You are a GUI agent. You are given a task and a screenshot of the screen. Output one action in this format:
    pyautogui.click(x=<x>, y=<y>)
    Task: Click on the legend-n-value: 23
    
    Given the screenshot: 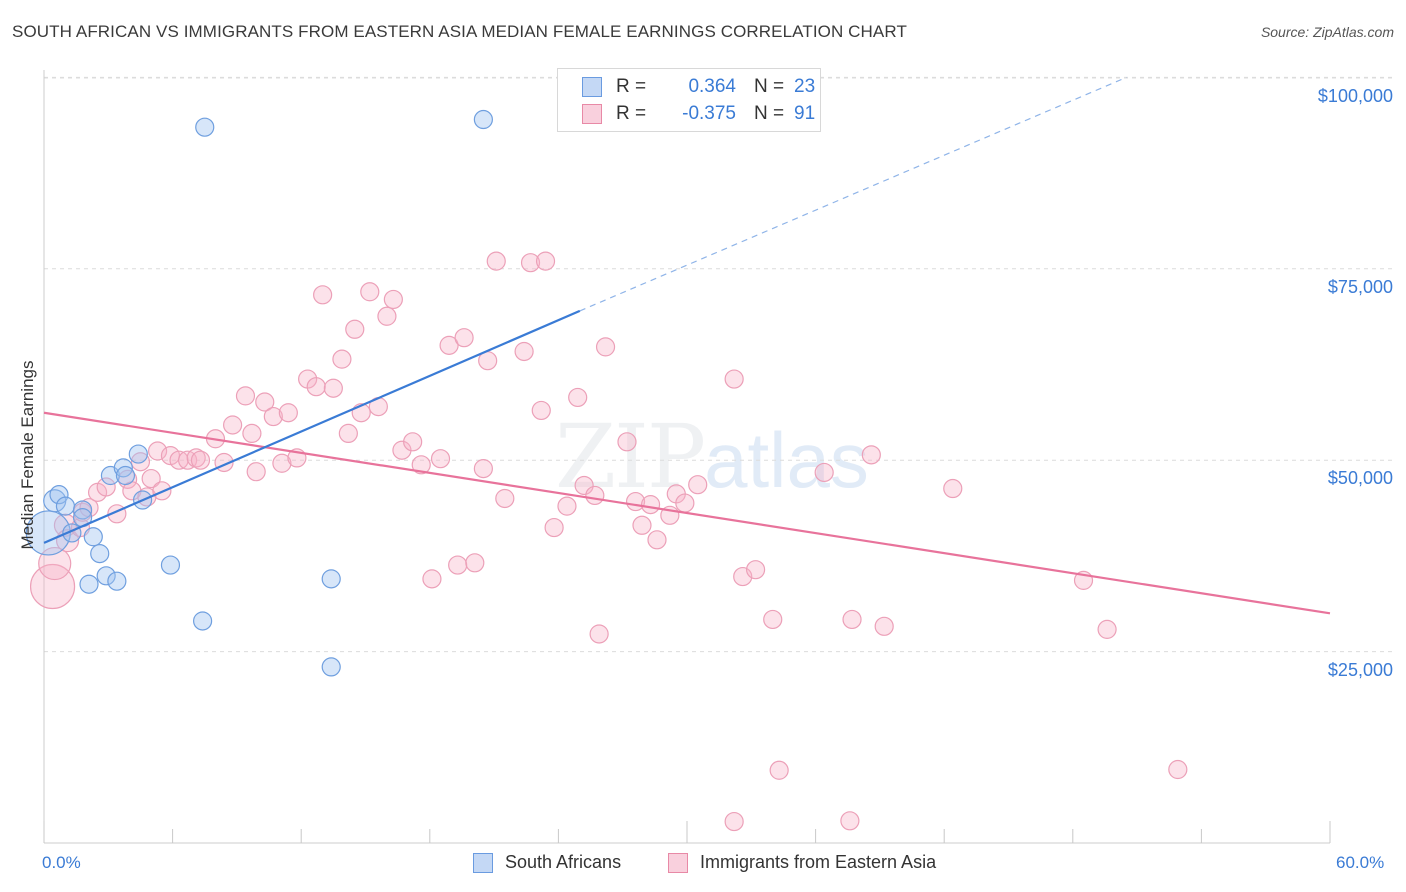 What is the action you would take?
    pyautogui.click(x=805, y=86)
    